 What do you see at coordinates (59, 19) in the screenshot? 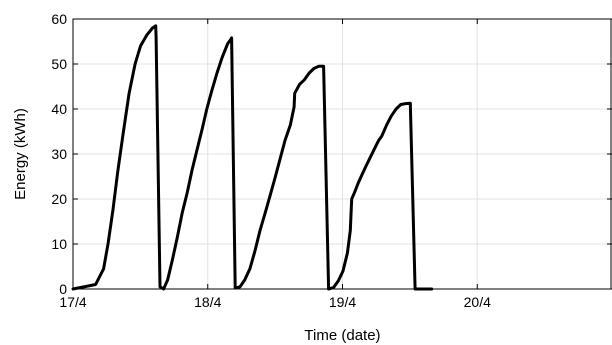
I see `y-tick-label: 60` at bounding box center [59, 19].